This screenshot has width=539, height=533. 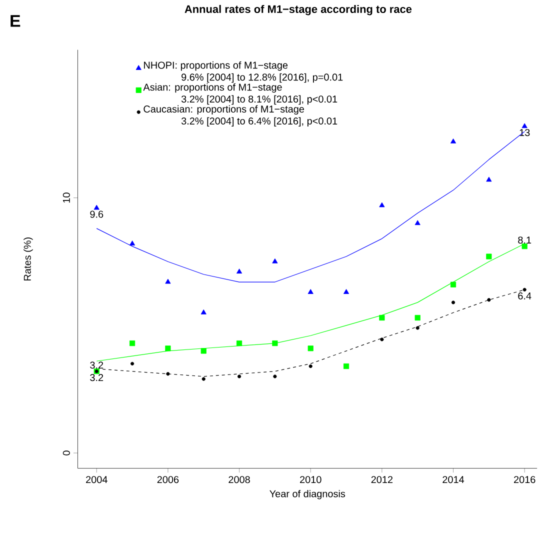 I want to click on x-tick-label: 2006, so click(x=168, y=480).